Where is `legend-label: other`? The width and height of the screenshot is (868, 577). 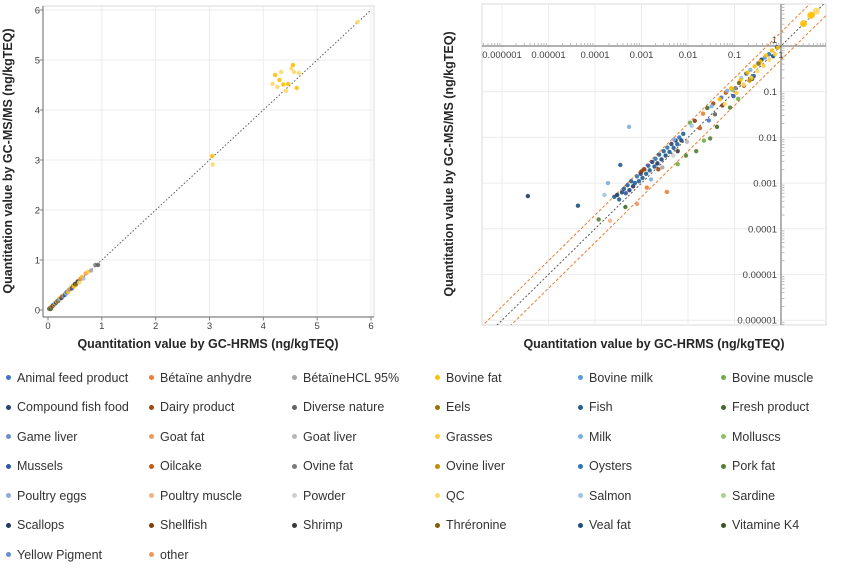 legend-label: other is located at coordinates (174, 554).